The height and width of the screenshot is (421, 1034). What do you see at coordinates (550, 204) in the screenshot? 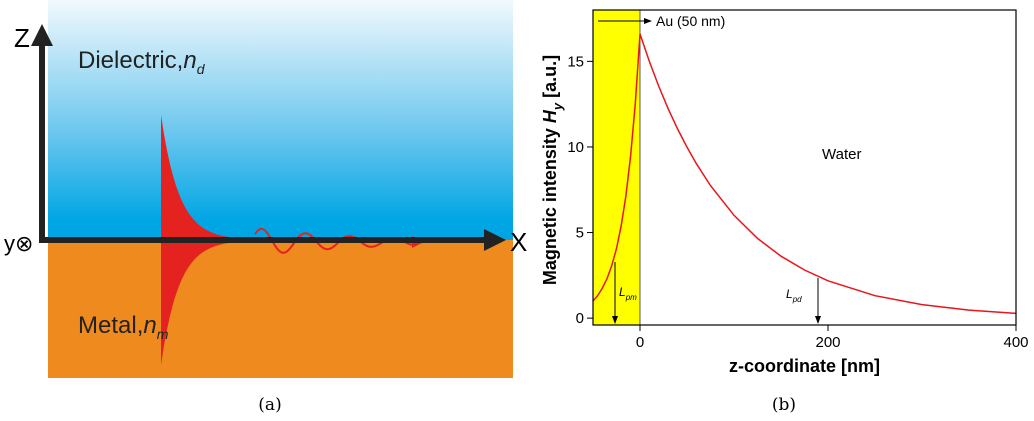
I see `y-title-text: Magnetic intensity` at bounding box center [550, 204].